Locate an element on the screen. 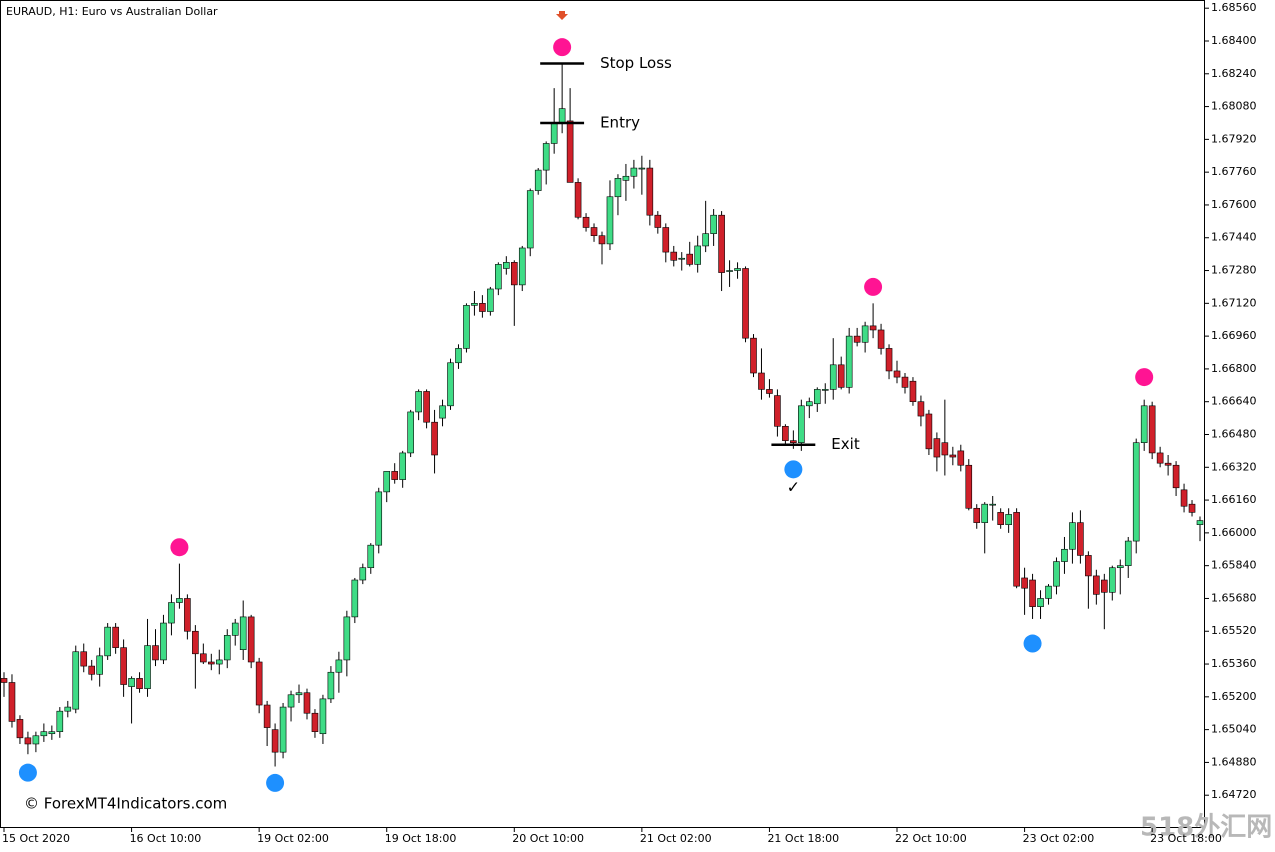 The height and width of the screenshot is (852, 1275). sell-arrow is located at coordinates (562, 15).